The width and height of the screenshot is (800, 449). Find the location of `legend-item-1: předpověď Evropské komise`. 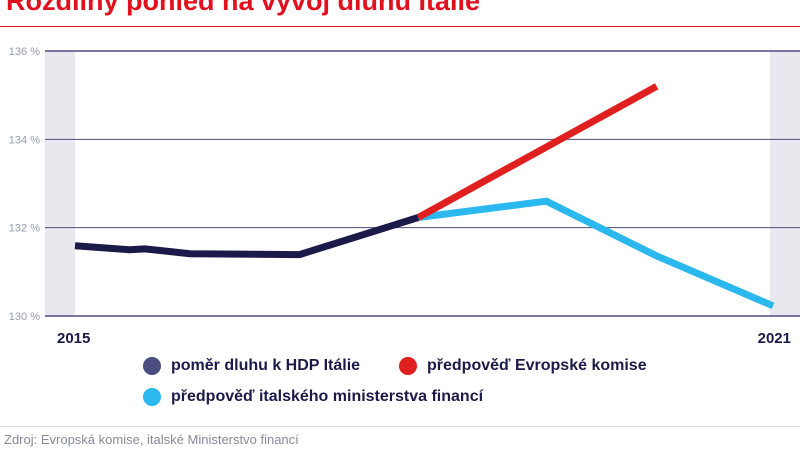

legend-item-1: předpověď Evropské komise is located at coordinates (523, 366).